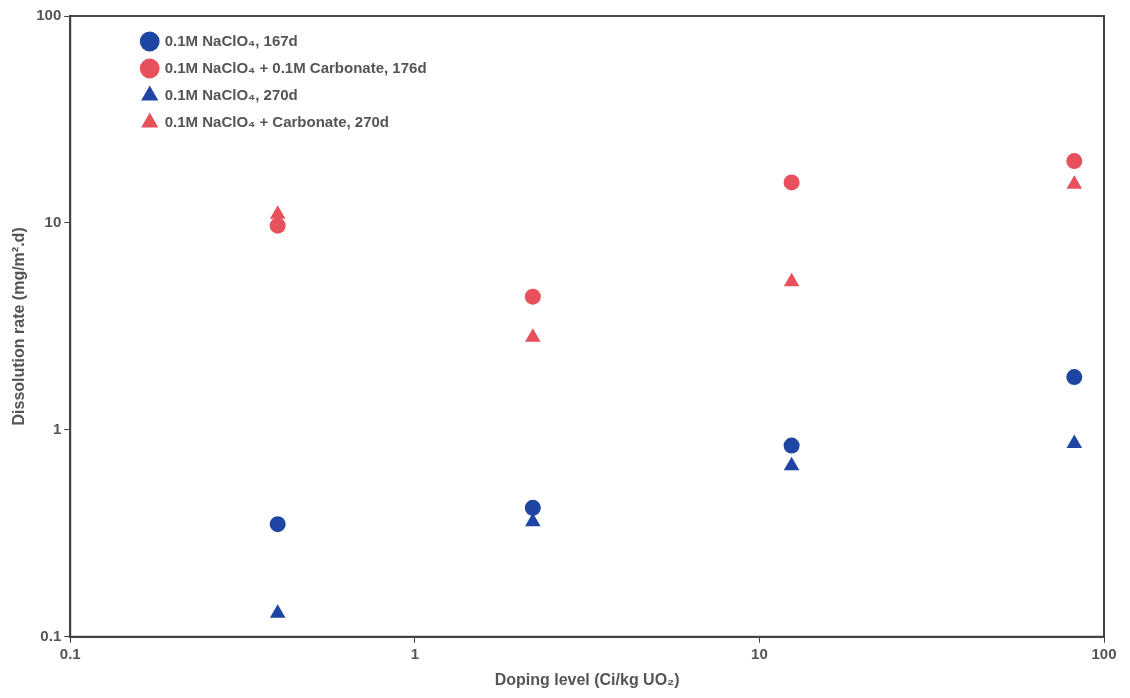  Describe the element at coordinates (53, 222) in the screenshot. I see `y-tick-label: 10` at that location.